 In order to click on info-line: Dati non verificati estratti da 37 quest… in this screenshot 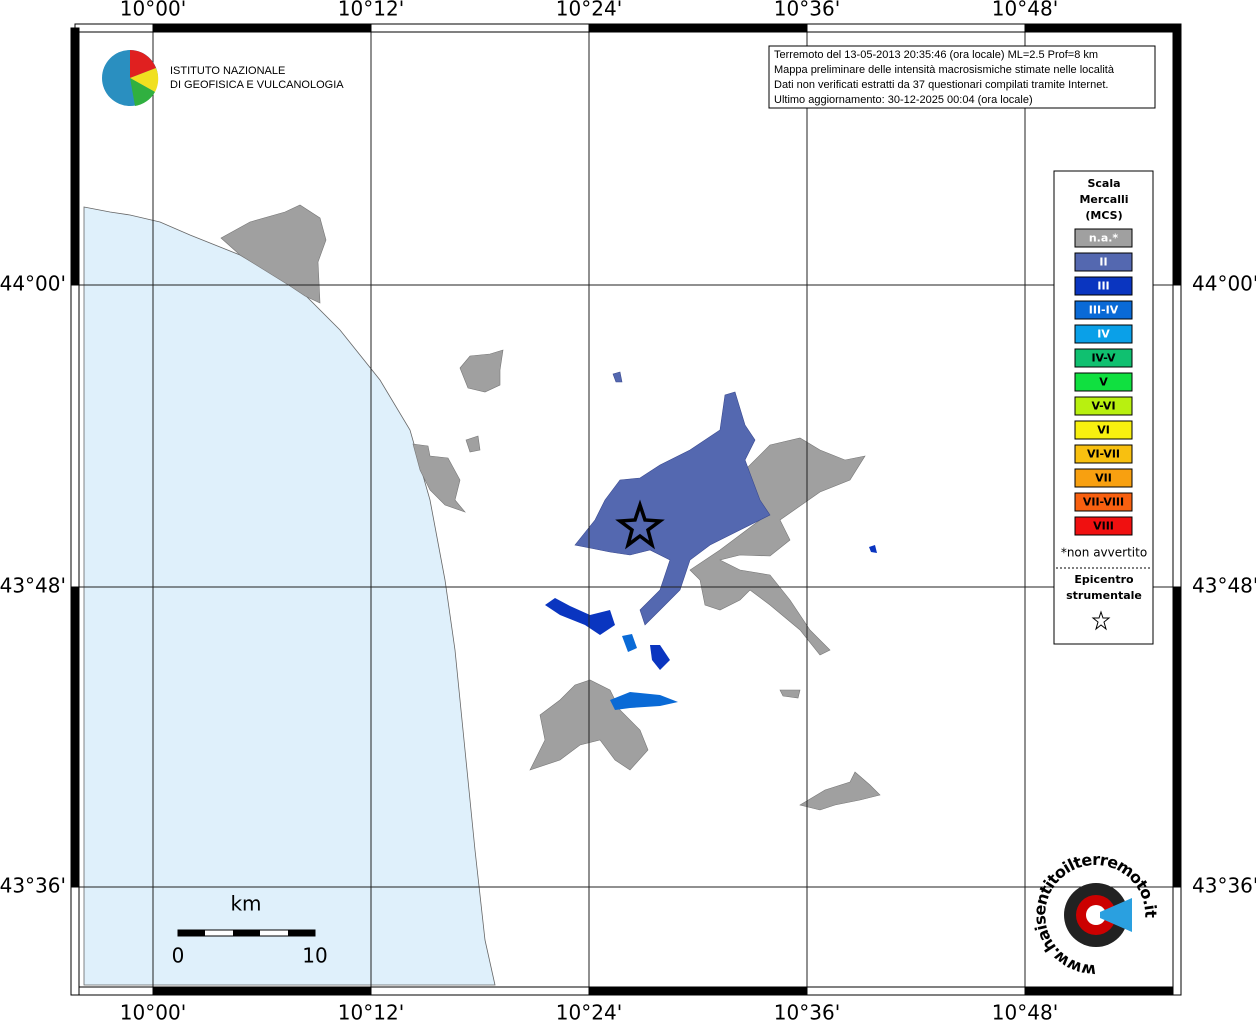, I will do `click(941, 85)`.